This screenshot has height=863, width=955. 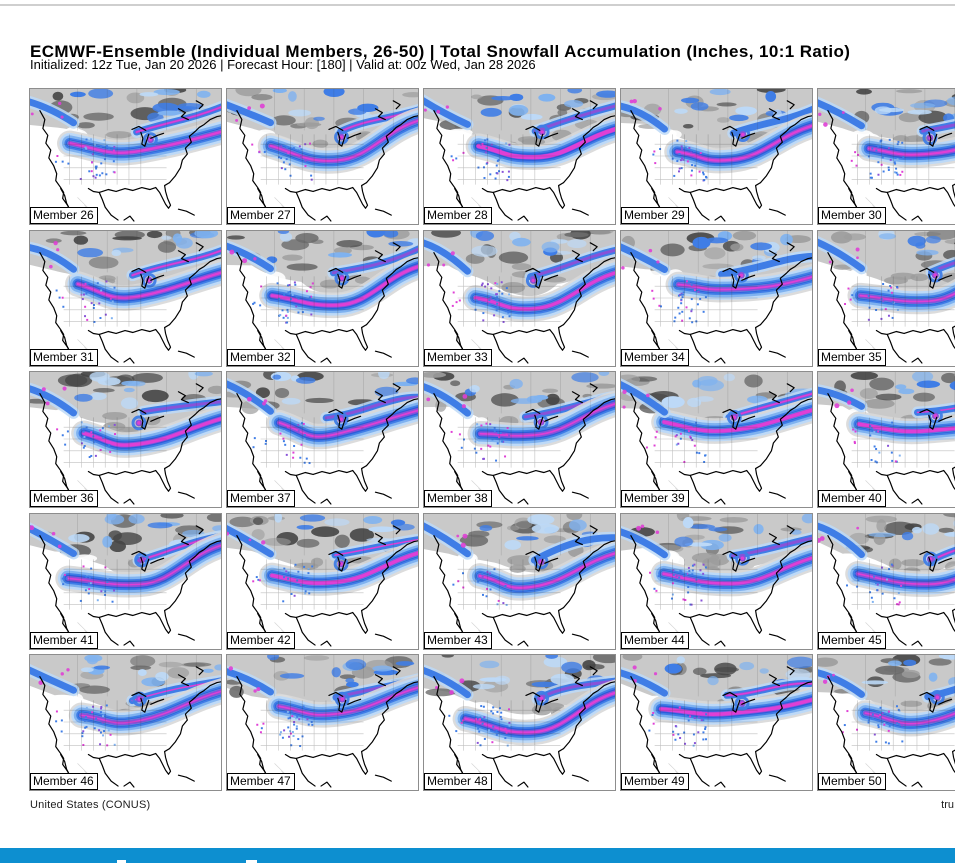 I want to click on member-label: Member 39, so click(x=655, y=498).